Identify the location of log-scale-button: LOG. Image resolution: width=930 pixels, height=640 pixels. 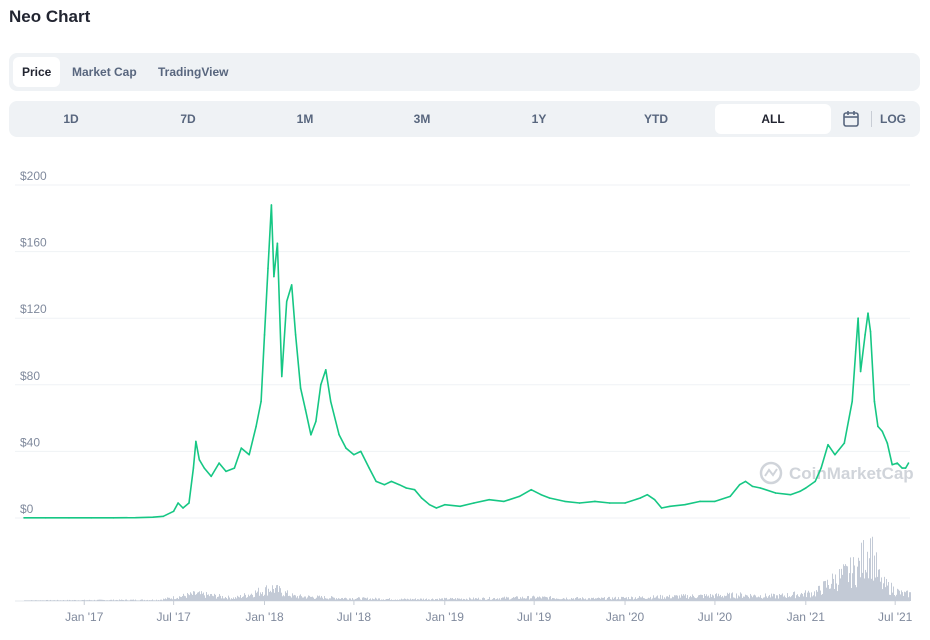
(893, 119).